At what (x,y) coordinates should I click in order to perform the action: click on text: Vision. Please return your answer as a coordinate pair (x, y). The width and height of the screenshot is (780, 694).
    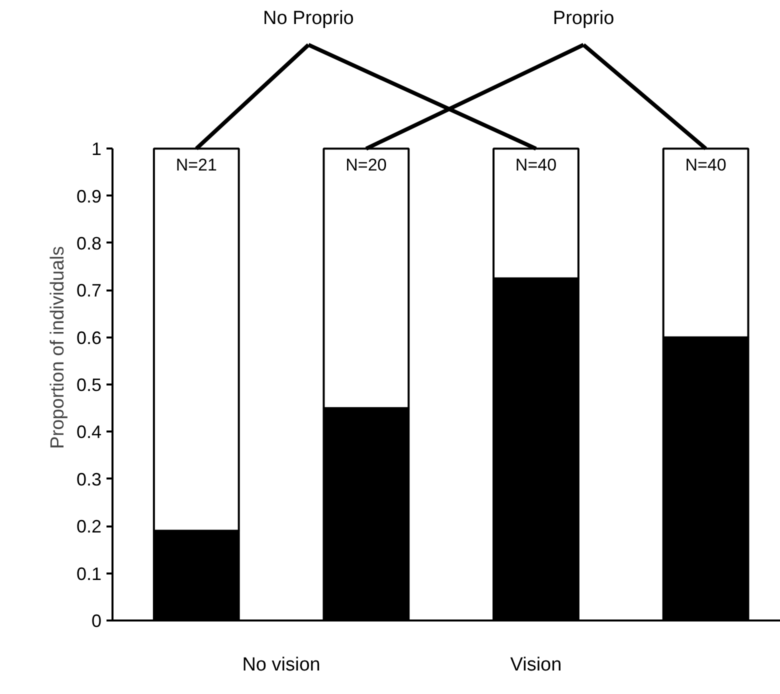
    Looking at the image, I should click on (536, 665).